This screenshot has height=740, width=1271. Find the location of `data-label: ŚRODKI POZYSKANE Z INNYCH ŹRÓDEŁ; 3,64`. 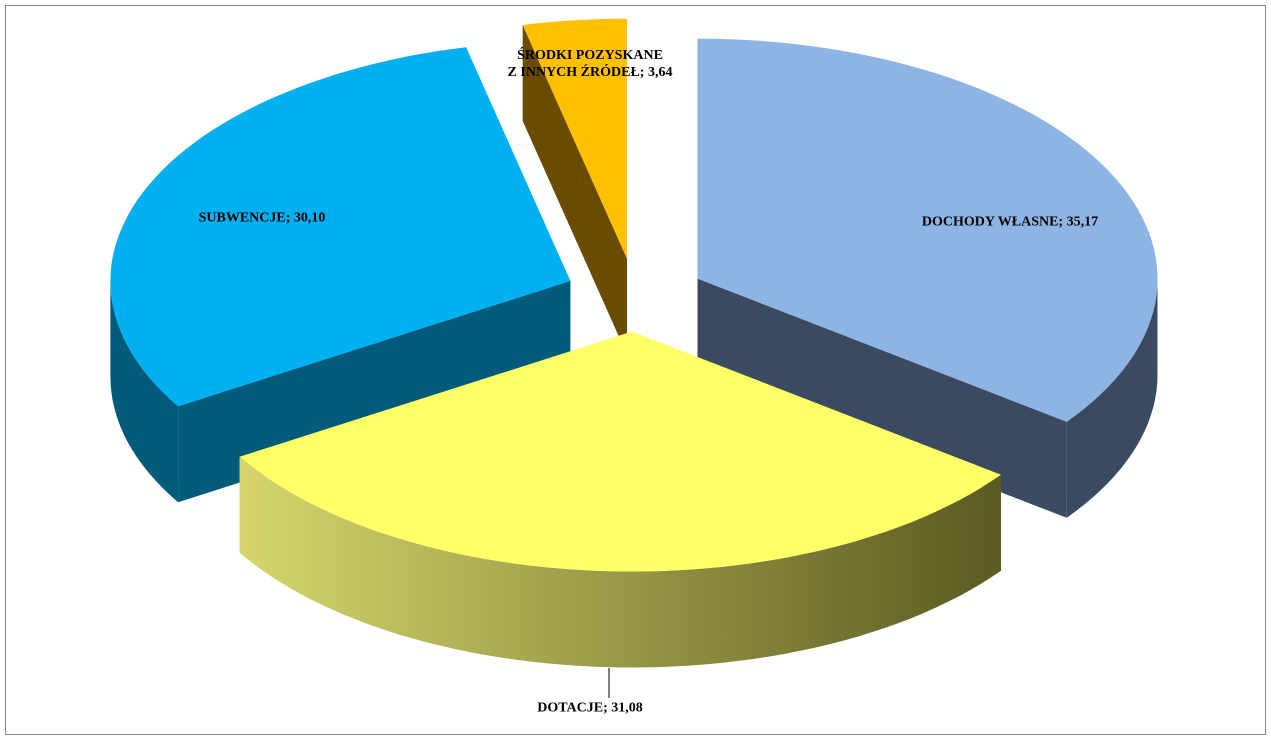

data-label: ŚRODKI POZYSKANE Z INNYCH ŹRÓDEŁ; 3,64 is located at coordinates (590, 64).